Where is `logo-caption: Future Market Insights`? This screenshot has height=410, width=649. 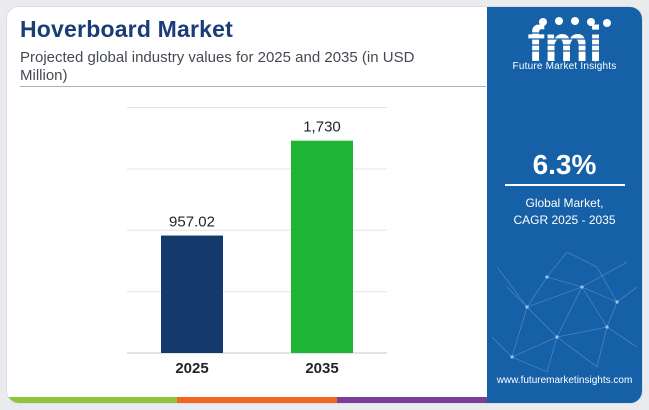 logo-caption: Future Market Insights is located at coordinates (564, 66).